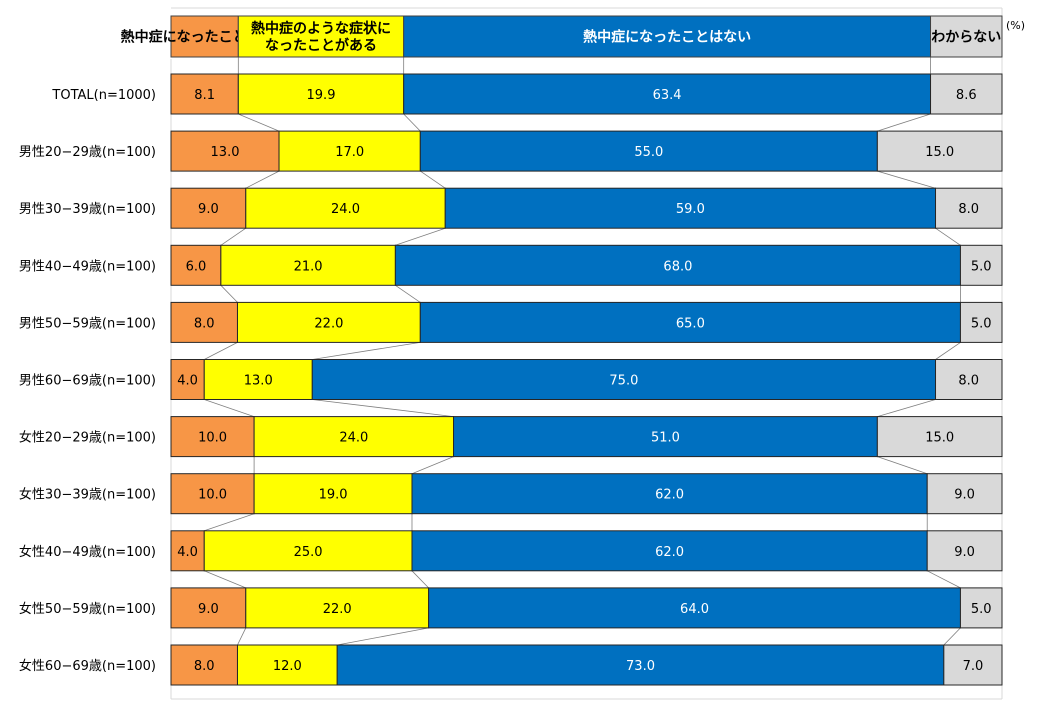 This screenshot has width=1048, height=705. I want to click on bar-row10-series2, so click(337, 608).